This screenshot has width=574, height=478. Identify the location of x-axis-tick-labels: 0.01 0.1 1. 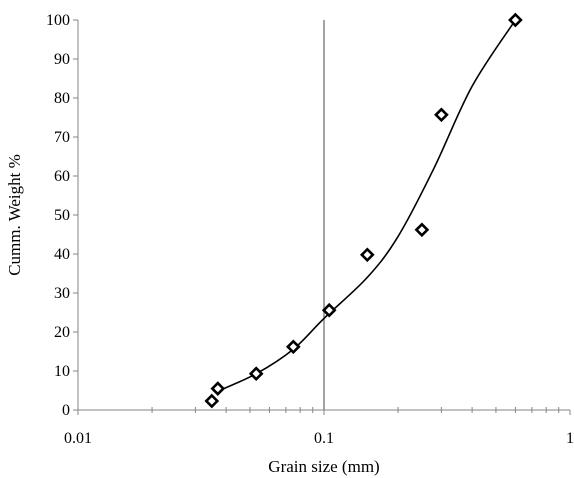
(319, 438).